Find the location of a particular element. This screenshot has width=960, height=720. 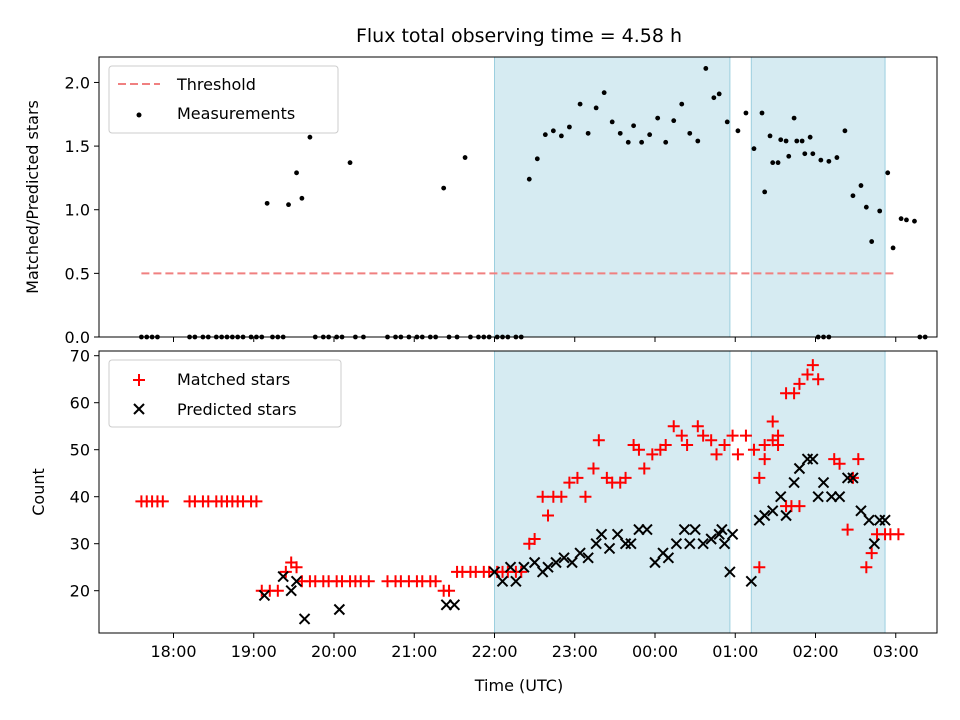

legend-threshold-label: Threshold is located at coordinates (216, 84).